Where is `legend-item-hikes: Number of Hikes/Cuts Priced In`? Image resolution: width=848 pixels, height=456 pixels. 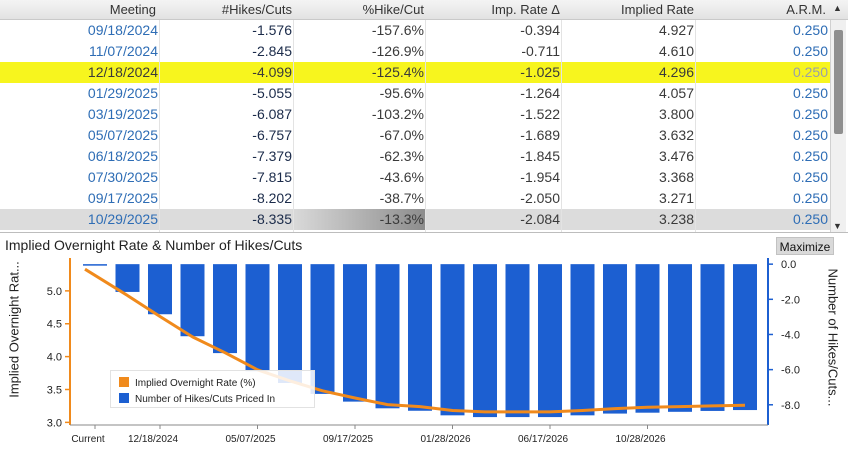 legend-item-hikes: Number of Hikes/Cuts Priced In is located at coordinates (197, 399).